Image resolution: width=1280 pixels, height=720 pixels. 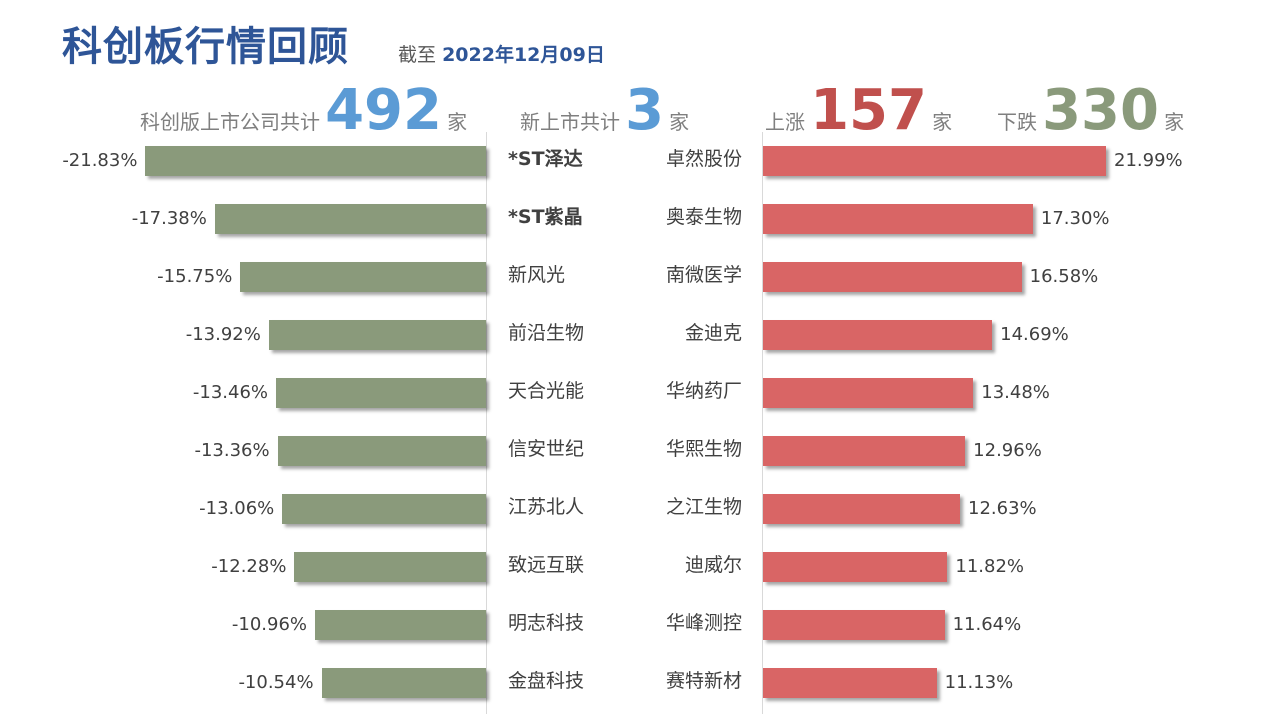 I want to click on gain-value-label: 14.69%, so click(x=1034, y=334).